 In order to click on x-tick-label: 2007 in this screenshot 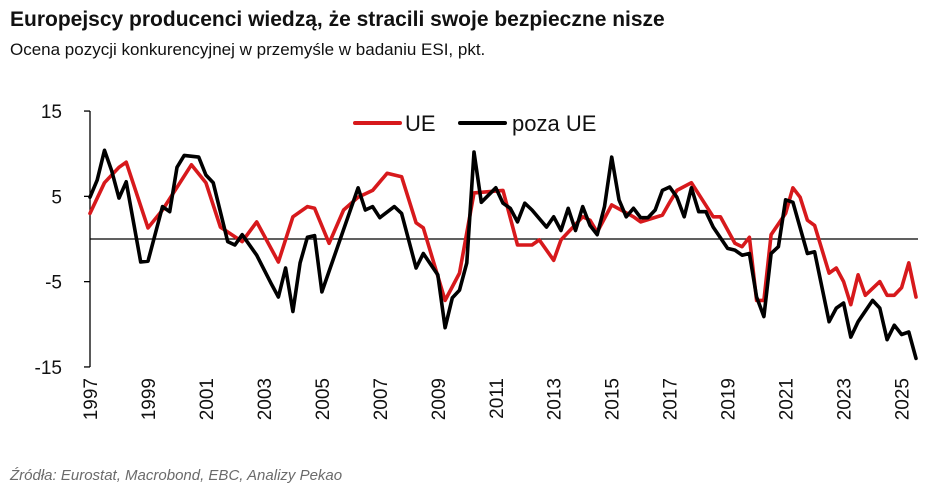, I will do `click(381, 399)`.